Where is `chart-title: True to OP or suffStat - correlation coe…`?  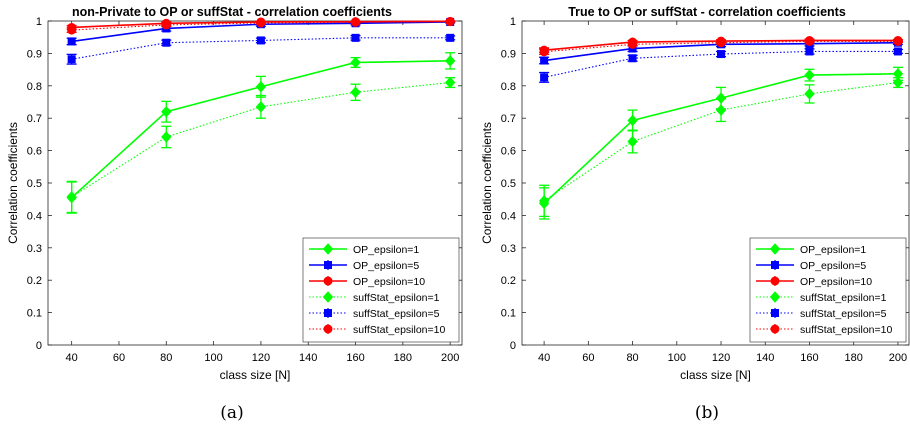 chart-title: True to OP or suffStat - correlation coe… is located at coordinates (707, 12).